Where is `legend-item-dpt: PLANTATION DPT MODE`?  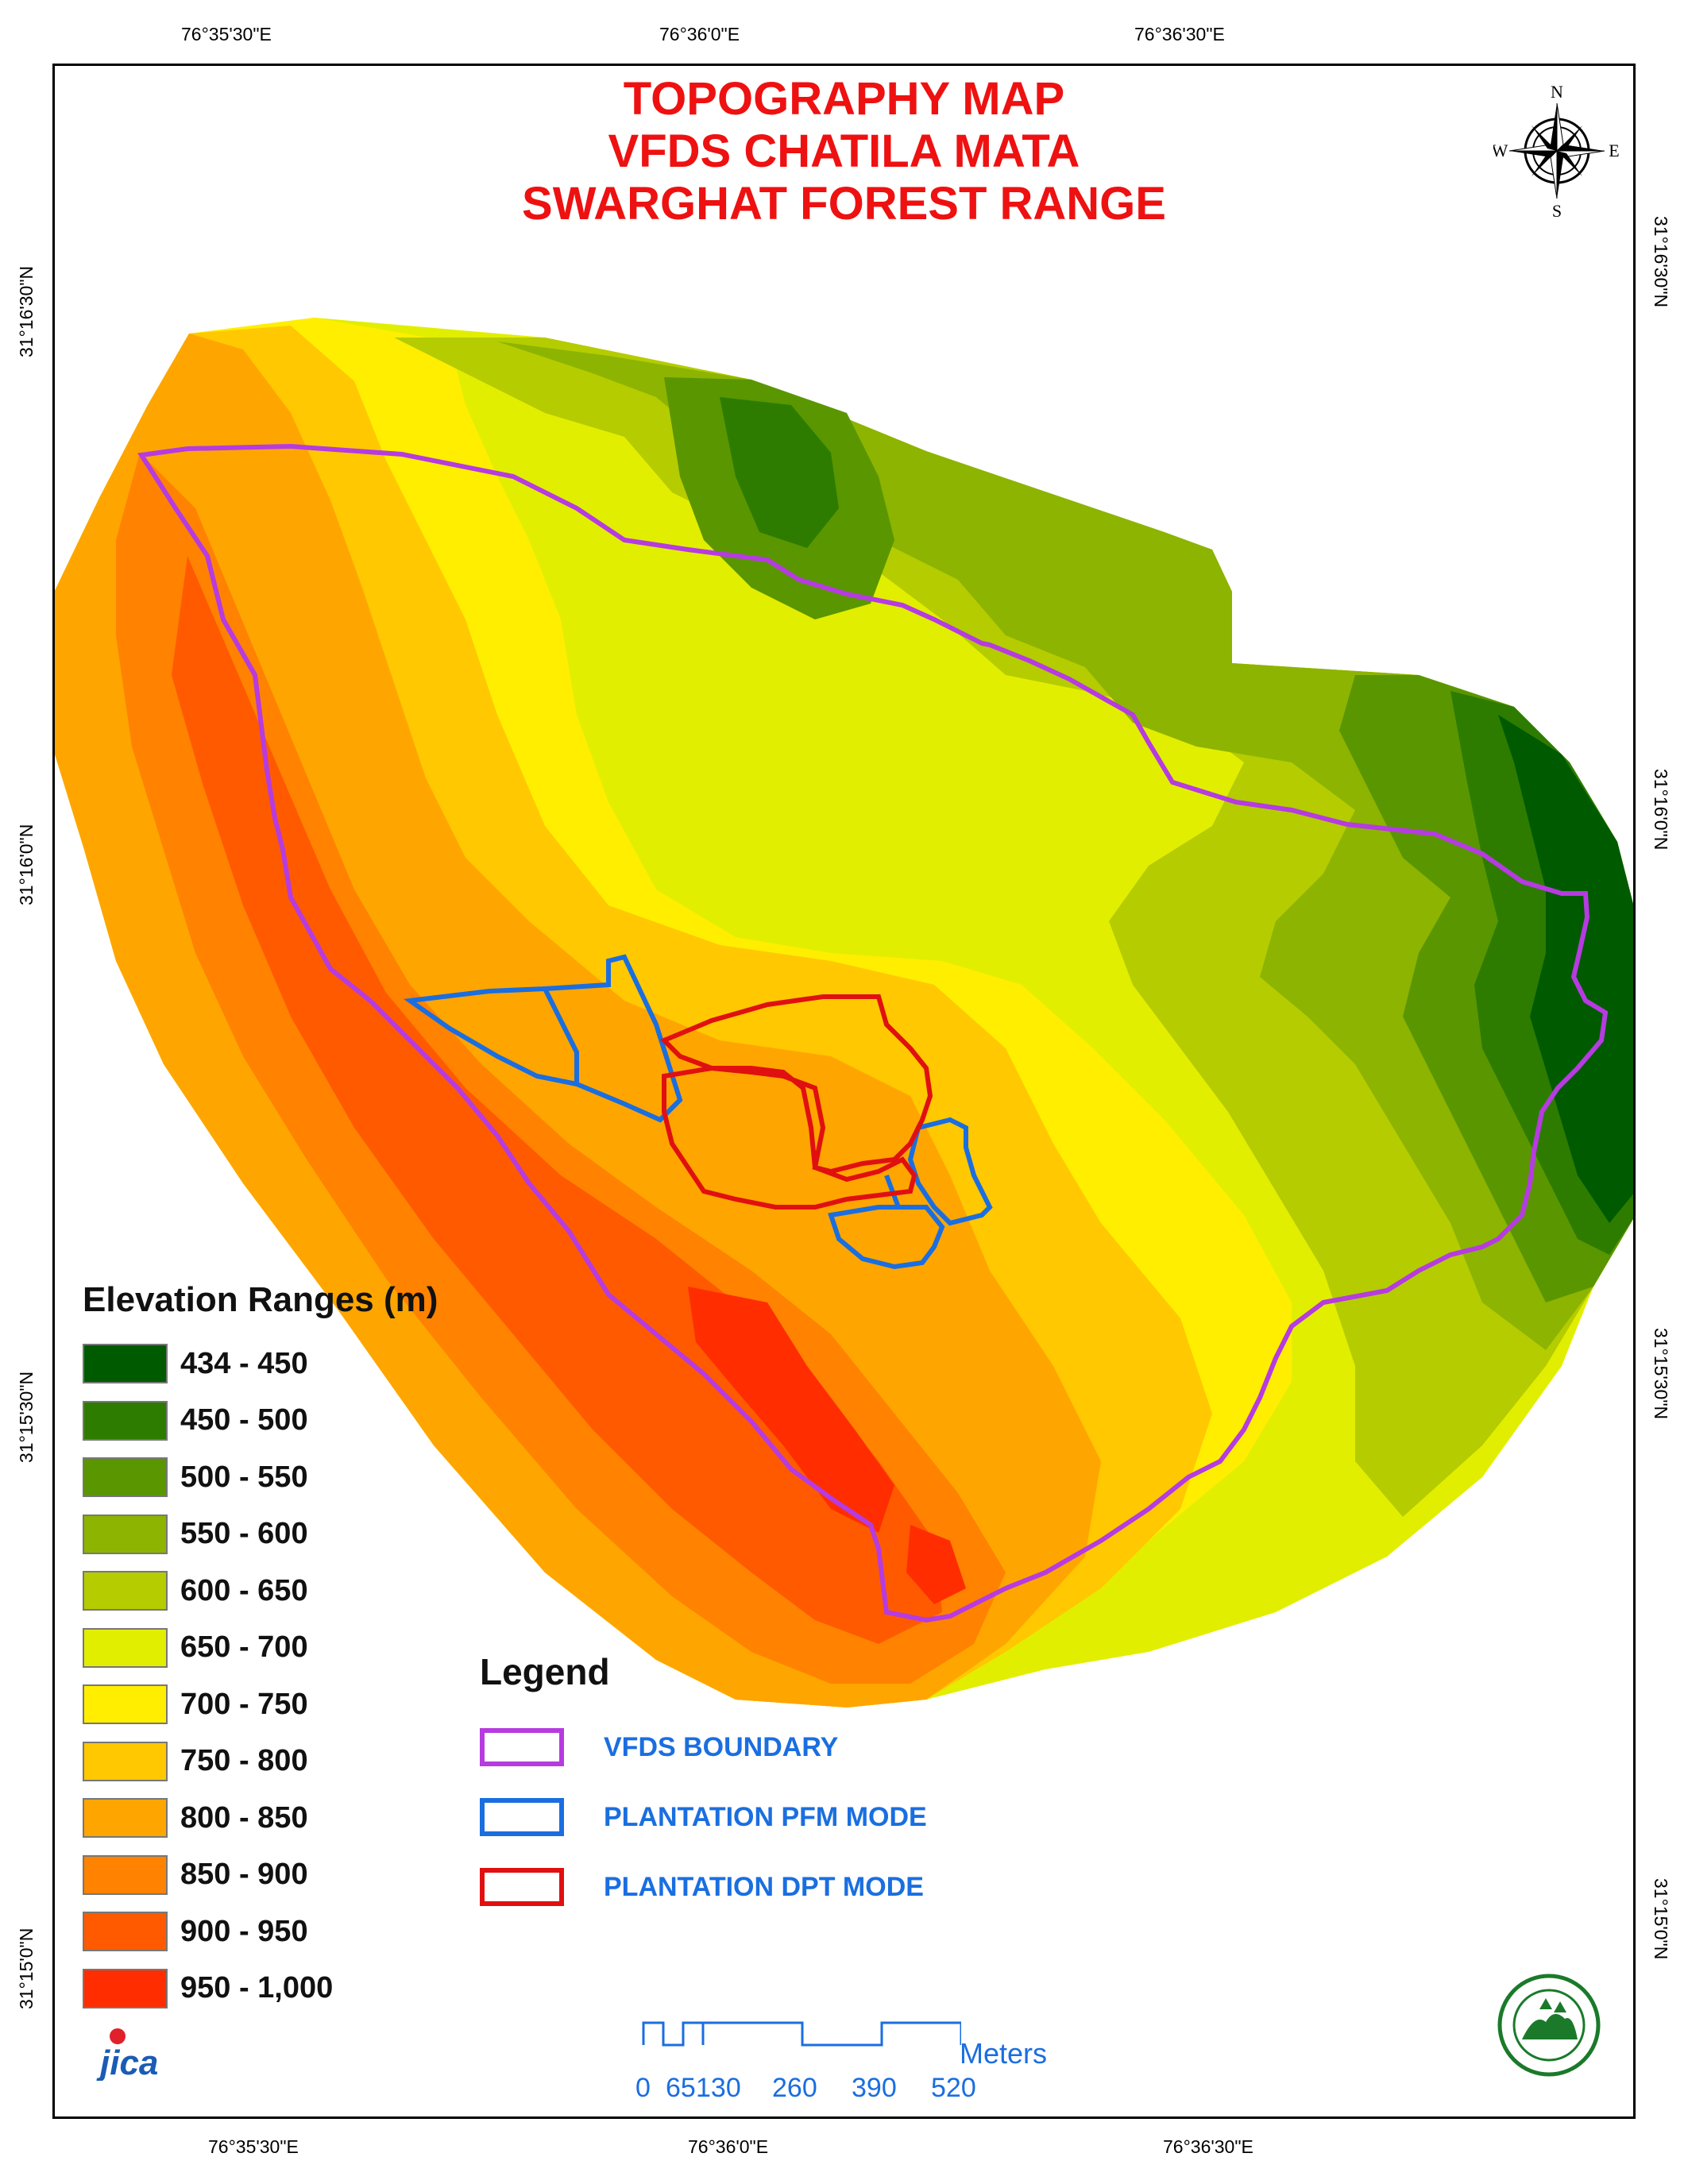
legend-item-dpt: PLANTATION DPT MODE is located at coordinates (702, 1887).